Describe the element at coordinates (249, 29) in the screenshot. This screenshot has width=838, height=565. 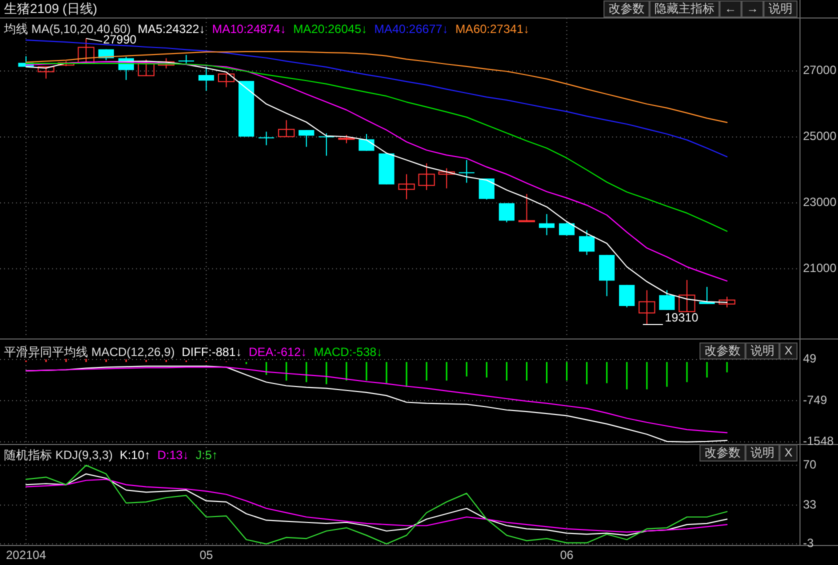
I see `text: MA10:24874↓` at that location.